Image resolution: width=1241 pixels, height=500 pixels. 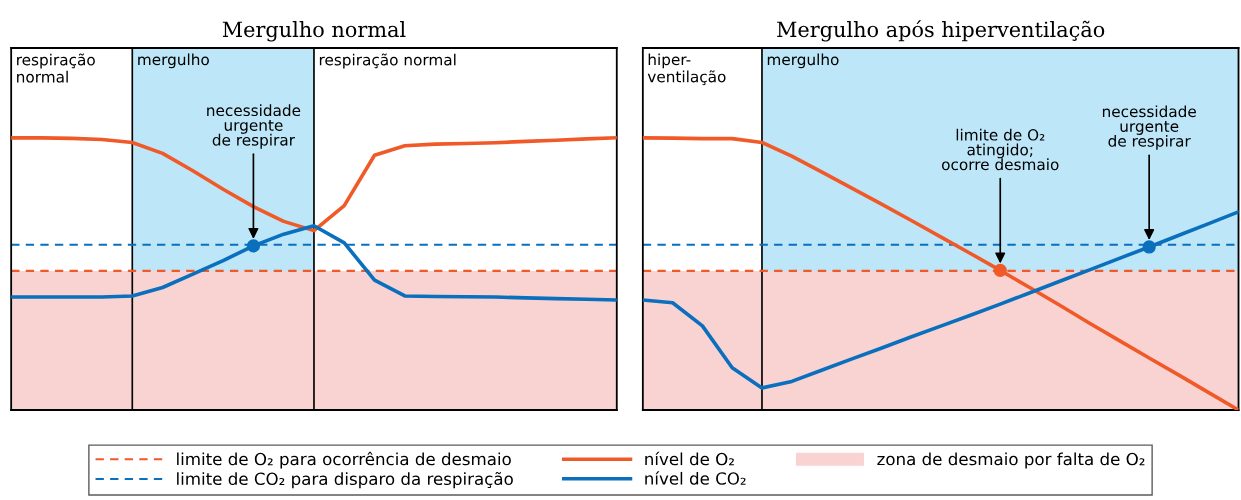 What do you see at coordinates (314, 31) in the screenshot?
I see `chart-title: Mergulho normal` at bounding box center [314, 31].